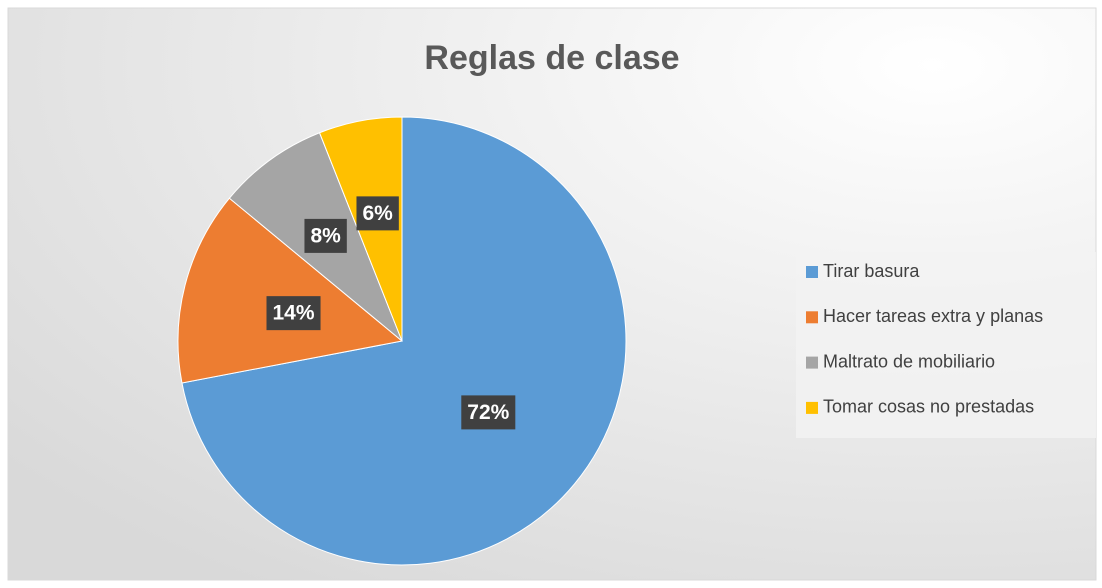 This screenshot has height=588, width=1102. I want to click on legend-label: Tomar cosas no prestadas, so click(928, 407).